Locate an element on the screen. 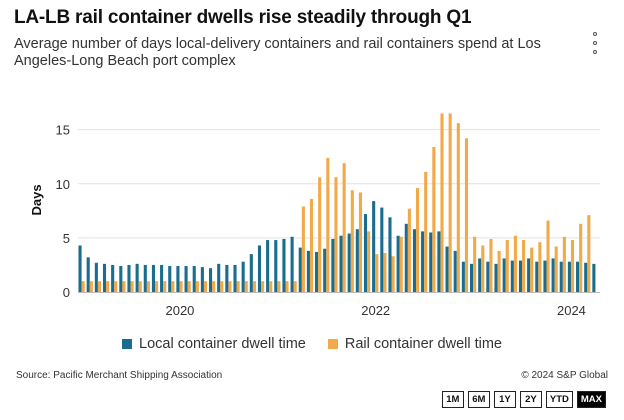 This screenshot has height=420, width=624. legend-label-local: Local container dwell time is located at coordinates (222, 344).